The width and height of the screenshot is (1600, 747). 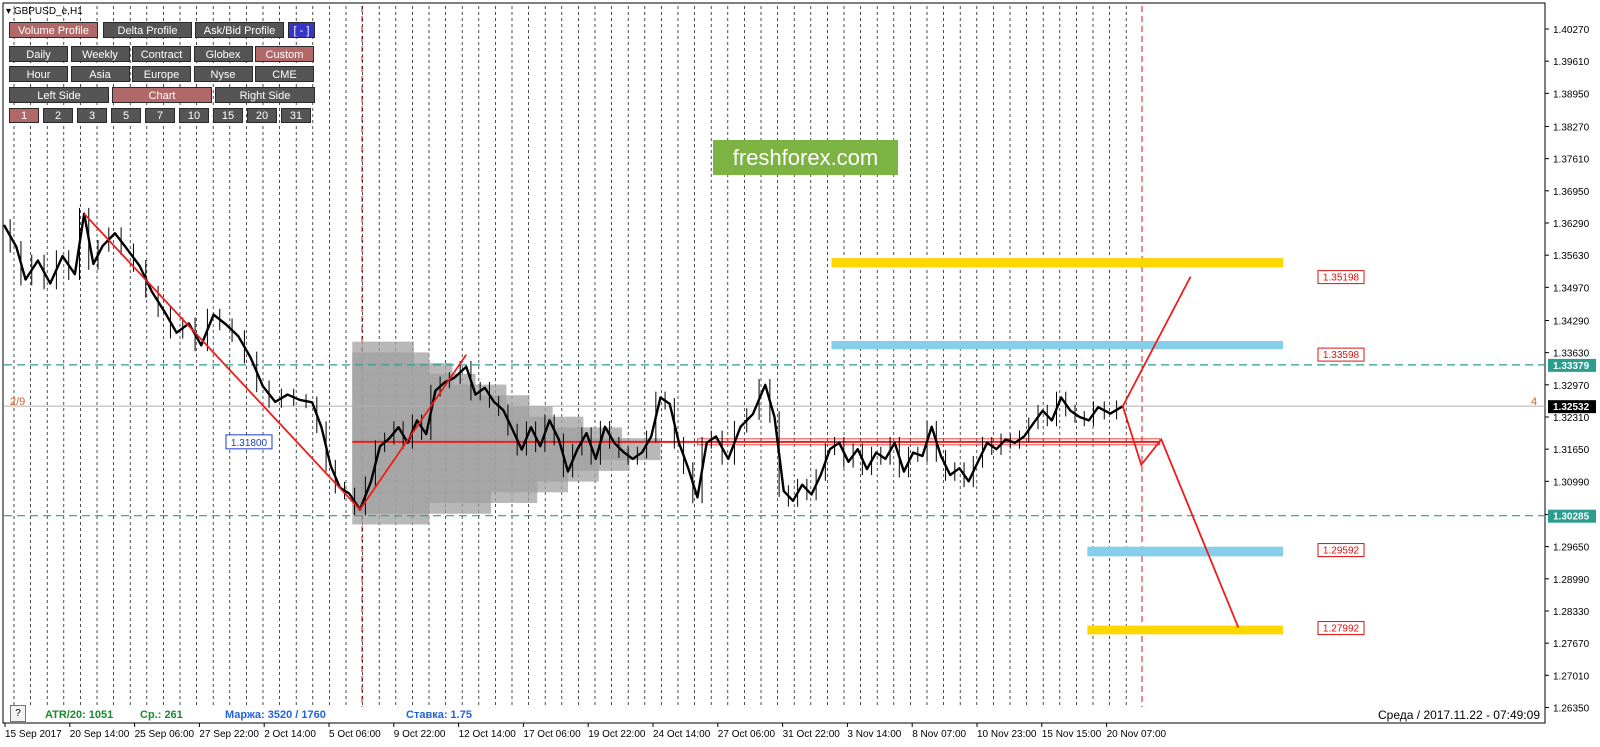 I want to click on price-tag-label: 1.30285, so click(x=1571, y=517).